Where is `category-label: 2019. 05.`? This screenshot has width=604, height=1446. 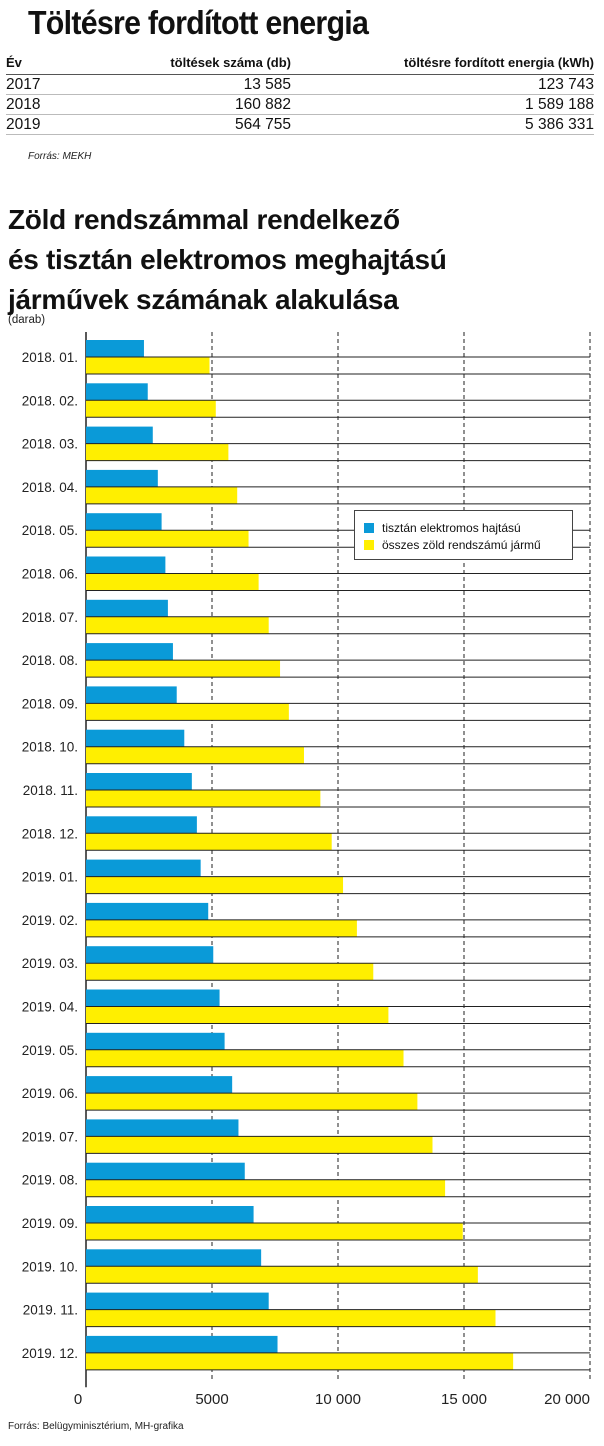
category-label: 2019. 05. is located at coordinates (50, 1050).